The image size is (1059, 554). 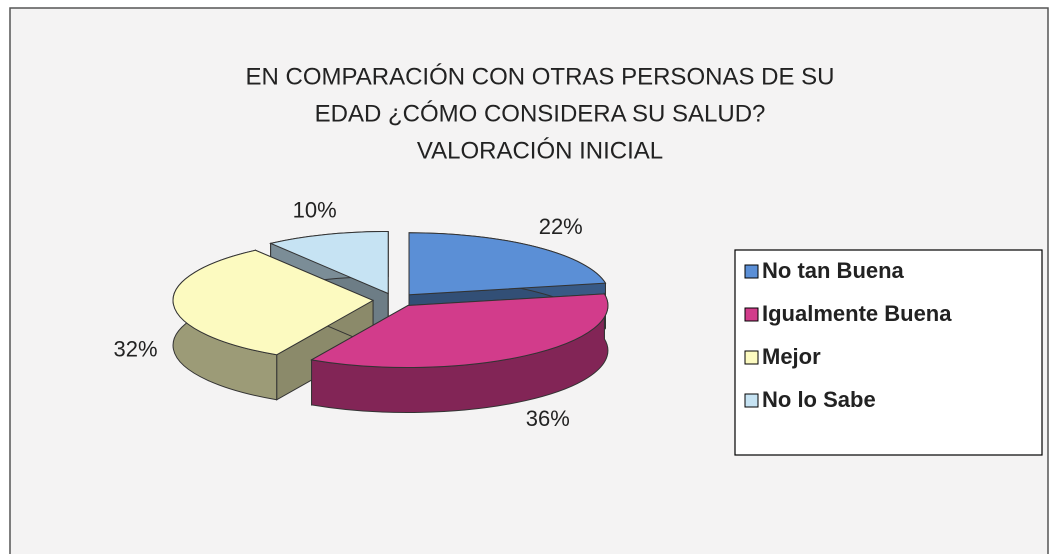 I want to click on legend-label: No tan Buena, so click(x=833, y=270).